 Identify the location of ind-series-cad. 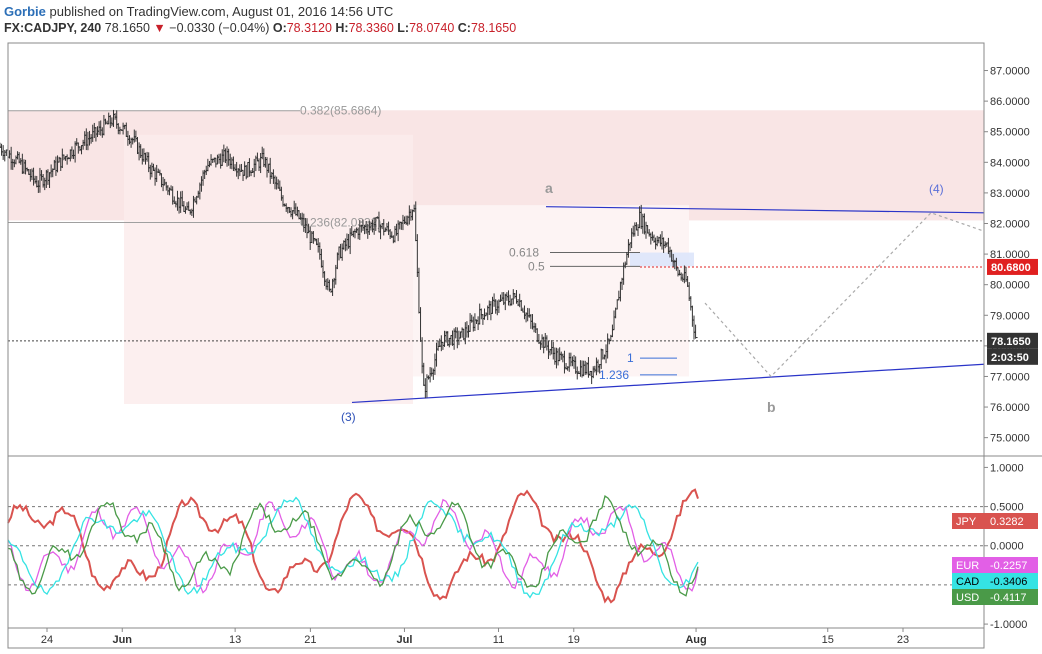
(353, 547).